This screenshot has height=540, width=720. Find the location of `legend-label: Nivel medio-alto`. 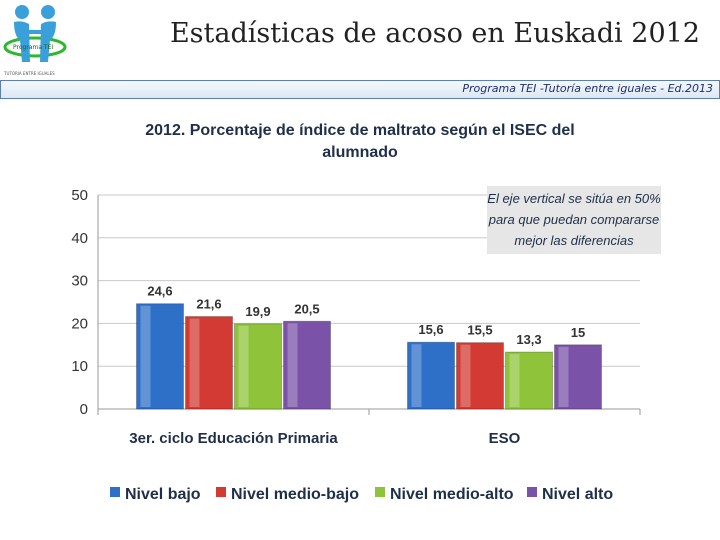

legend-label: Nivel medio-alto is located at coordinates (452, 494).